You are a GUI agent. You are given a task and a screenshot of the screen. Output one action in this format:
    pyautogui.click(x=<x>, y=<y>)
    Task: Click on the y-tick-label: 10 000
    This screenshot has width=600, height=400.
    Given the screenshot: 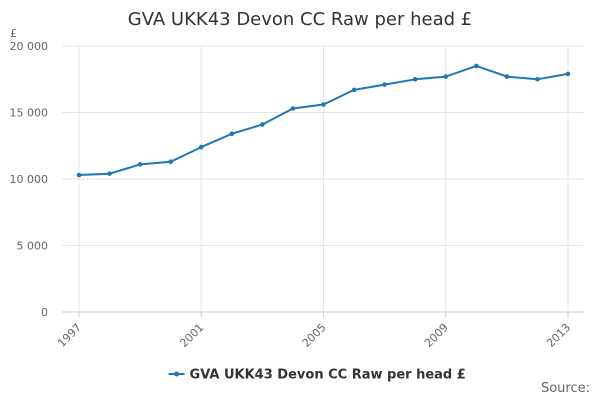 What is the action you would take?
    pyautogui.click(x=29, y=179)
    